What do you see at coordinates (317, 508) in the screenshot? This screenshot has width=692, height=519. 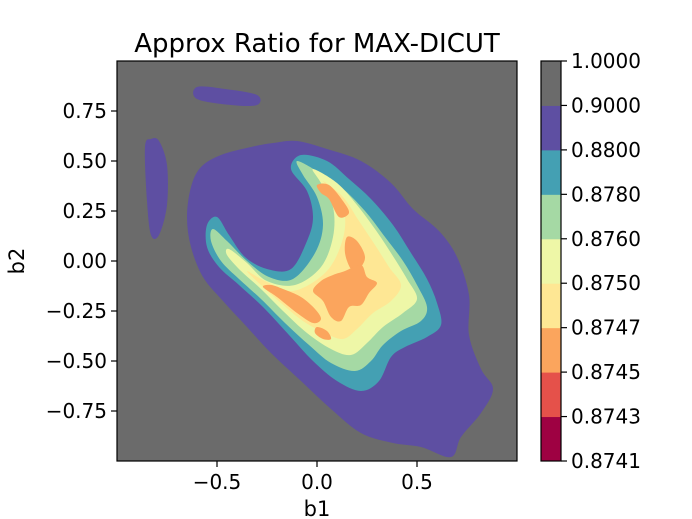 I see `x-axis-label: b1` at bounding box center [317, 508].